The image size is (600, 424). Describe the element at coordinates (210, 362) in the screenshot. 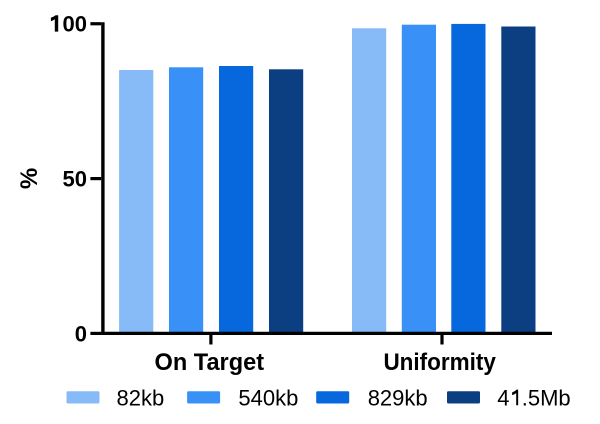

I see `svg-text: On Target` at that location.